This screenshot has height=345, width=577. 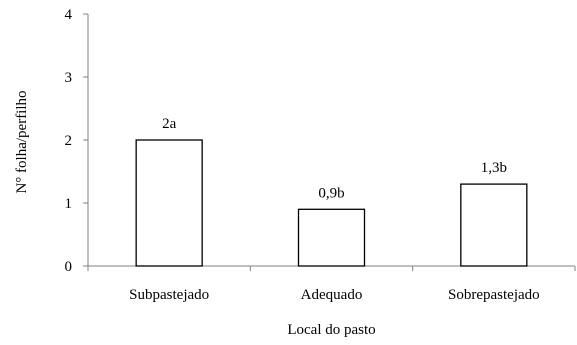 What do you see at coordinates (69, 267) in the screenshot?
I see `y-tick-label: 0` at bounding box center [69, 267].